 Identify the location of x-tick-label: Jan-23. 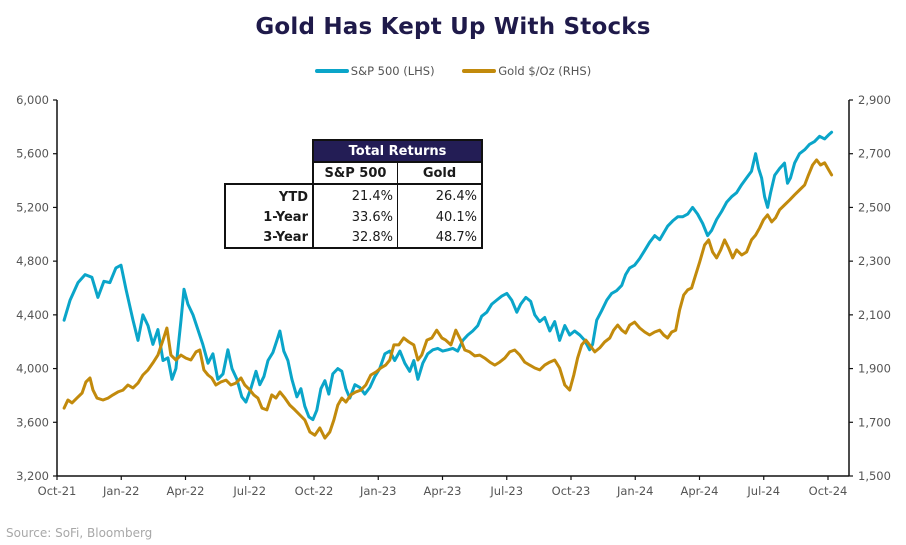
(378, 491).